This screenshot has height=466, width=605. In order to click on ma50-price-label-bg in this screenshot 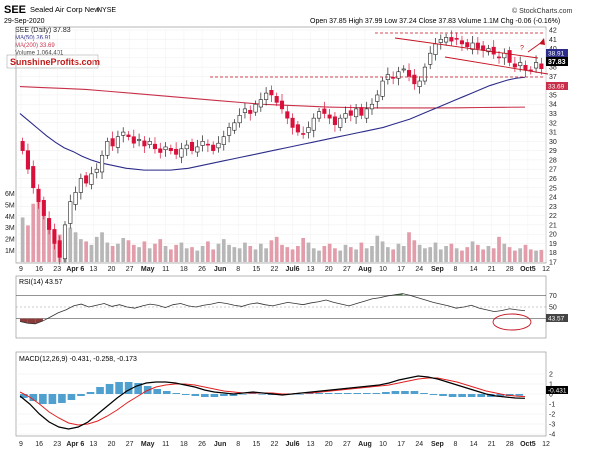, I will do `click(557, 53)`.